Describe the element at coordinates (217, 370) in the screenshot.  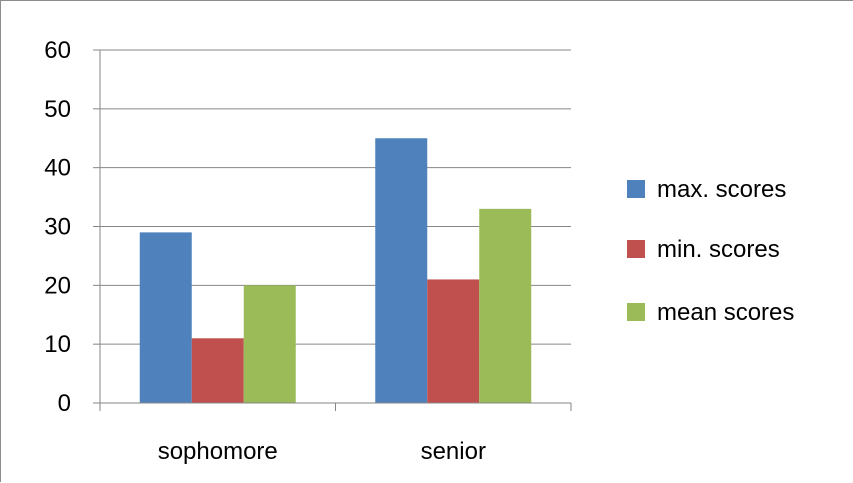
I see `bar-sophomore-min-scores` at that location.